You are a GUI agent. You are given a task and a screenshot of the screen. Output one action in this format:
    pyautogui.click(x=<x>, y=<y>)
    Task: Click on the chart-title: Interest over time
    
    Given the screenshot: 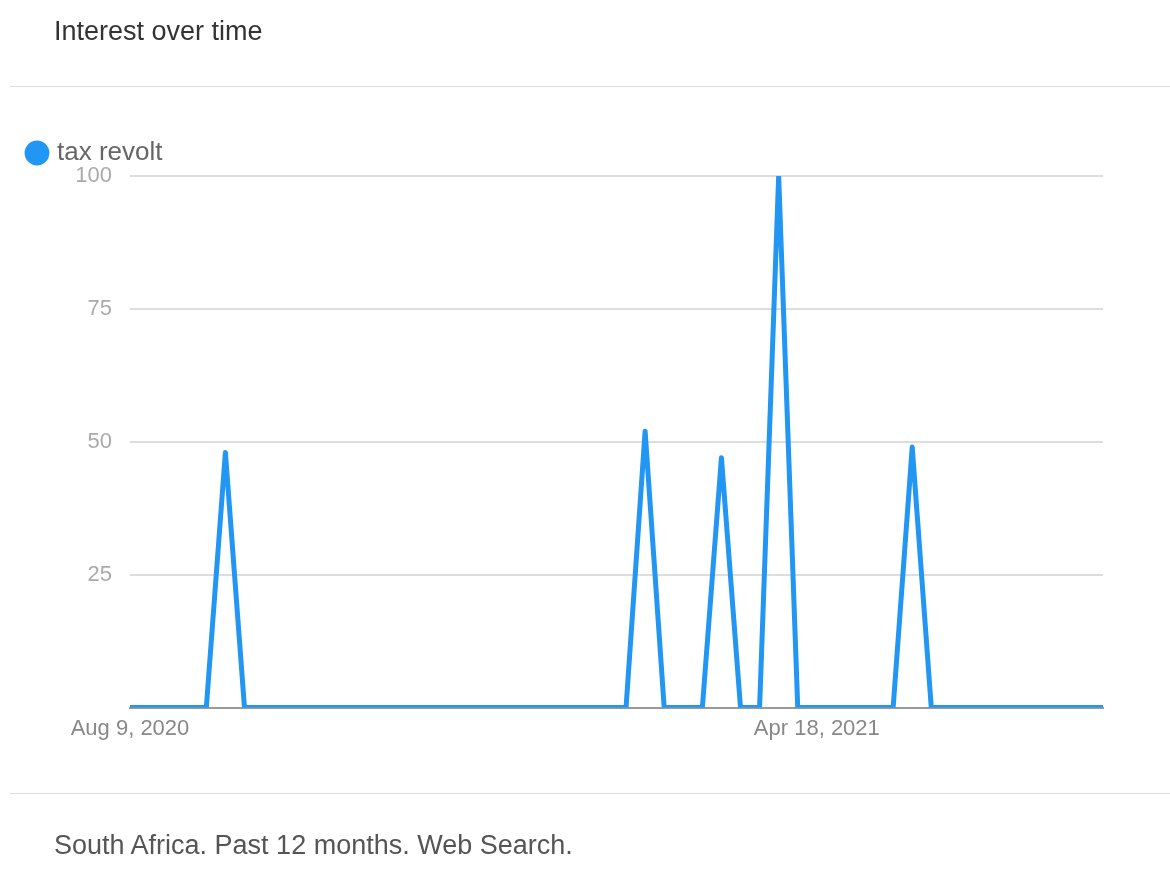 What is the action you would take?
    pyautogui.click(x=158, y=31)
    